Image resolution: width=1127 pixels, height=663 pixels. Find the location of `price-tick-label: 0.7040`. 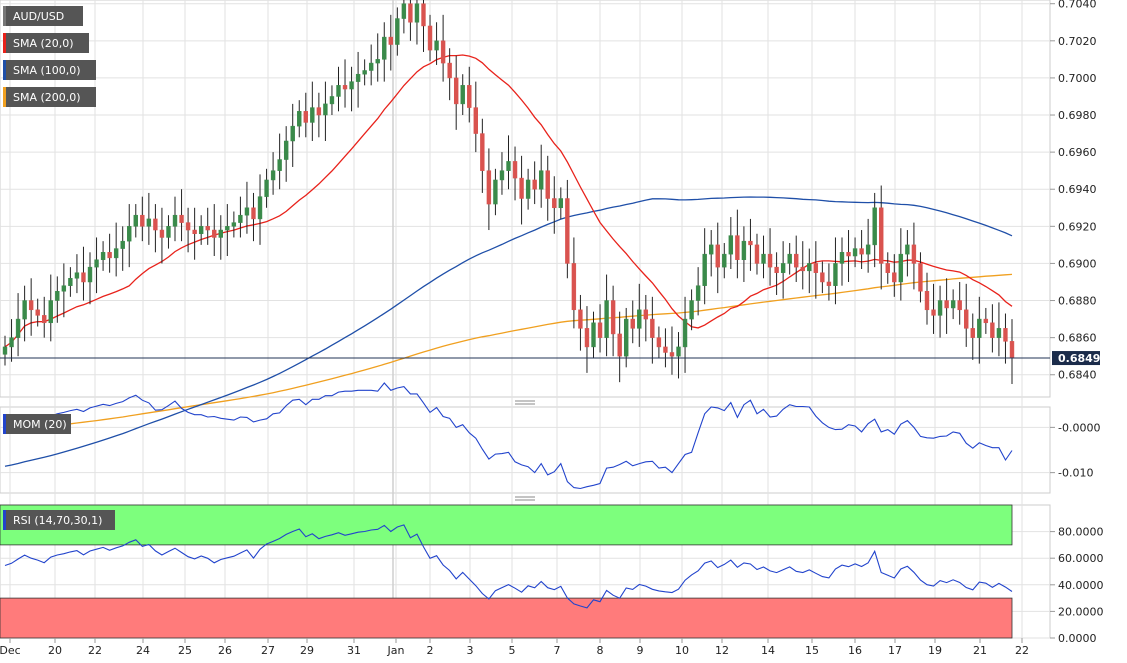

price-tick-label: 0.7040 is located at coordinates (1077, 5).